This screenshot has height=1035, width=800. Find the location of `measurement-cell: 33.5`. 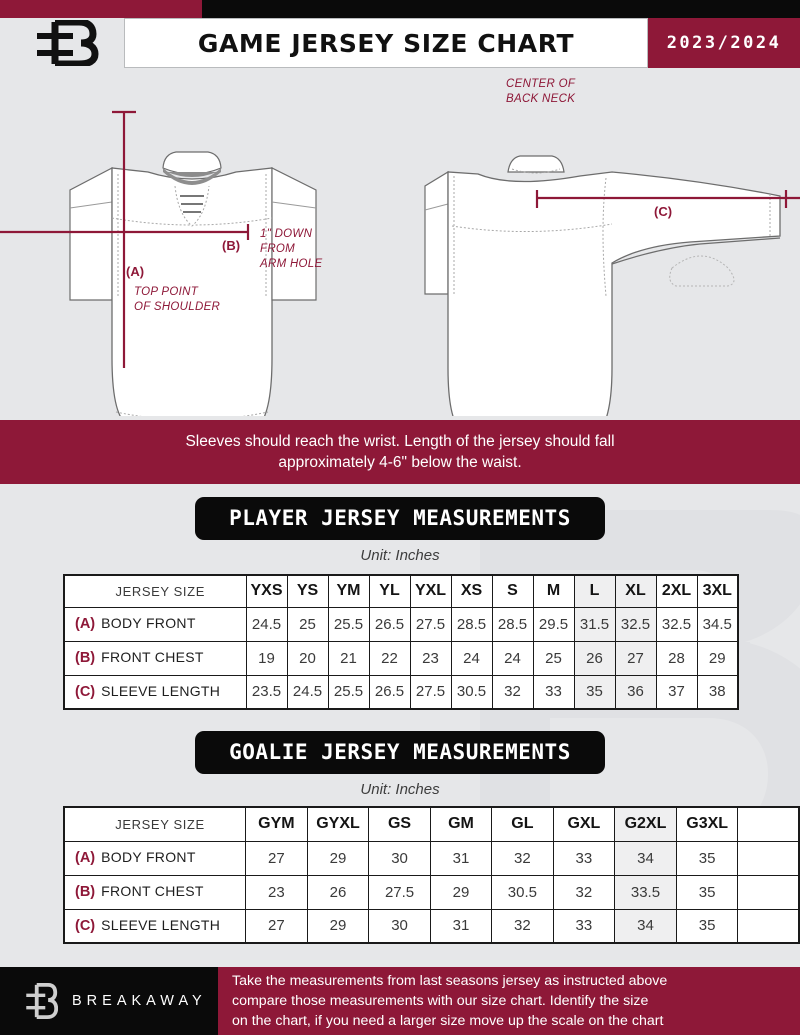

measurement-cell: 33.5 is located at coordinates (645, 892).